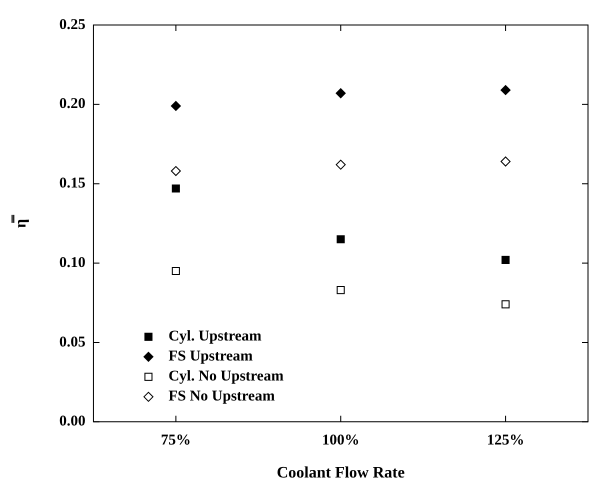 The image size is (611, 495). I want to click on y-tick-label: 0.10, so click(72, 262).